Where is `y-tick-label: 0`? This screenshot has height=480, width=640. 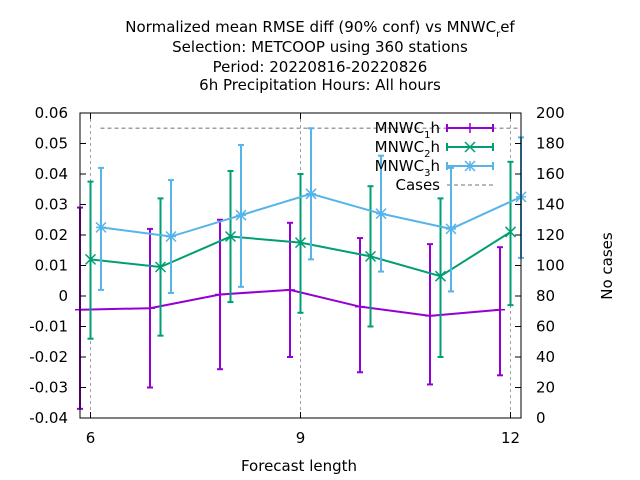
y-tick-label: 0 is located at coordinates (63, 296).